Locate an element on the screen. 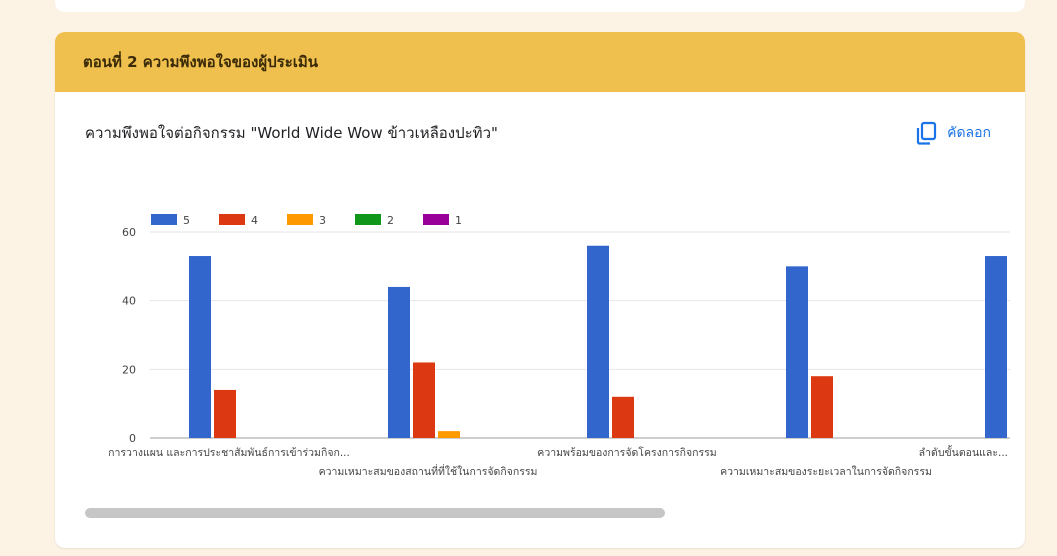  copy-label: คัดลอก is located at coordinates (969, 133).